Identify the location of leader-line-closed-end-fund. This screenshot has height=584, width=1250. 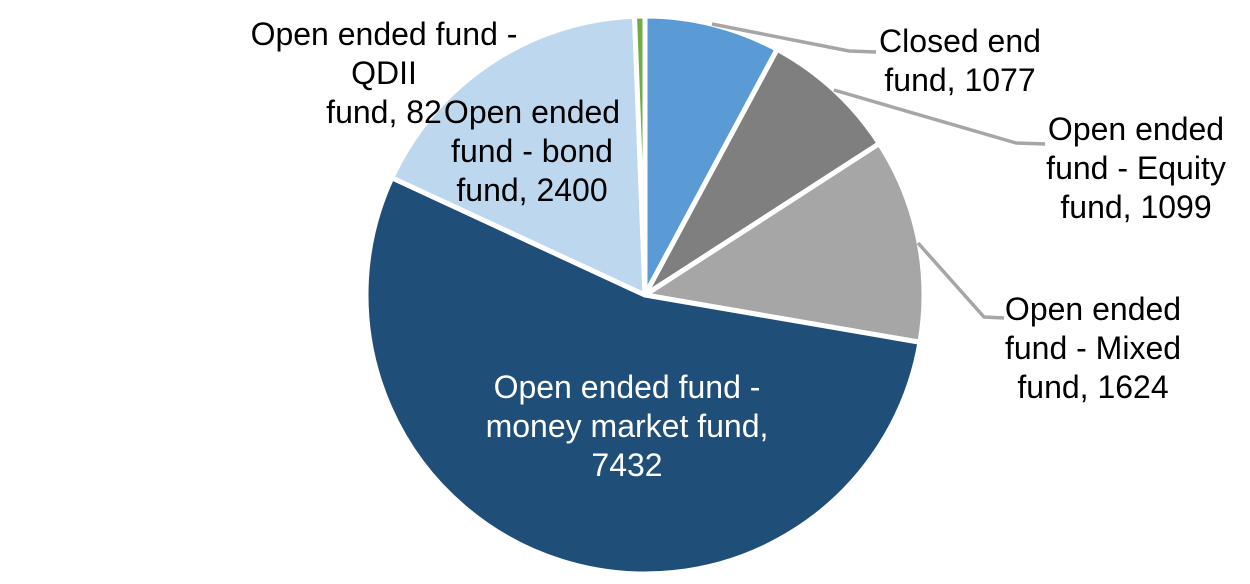
(794, 38).